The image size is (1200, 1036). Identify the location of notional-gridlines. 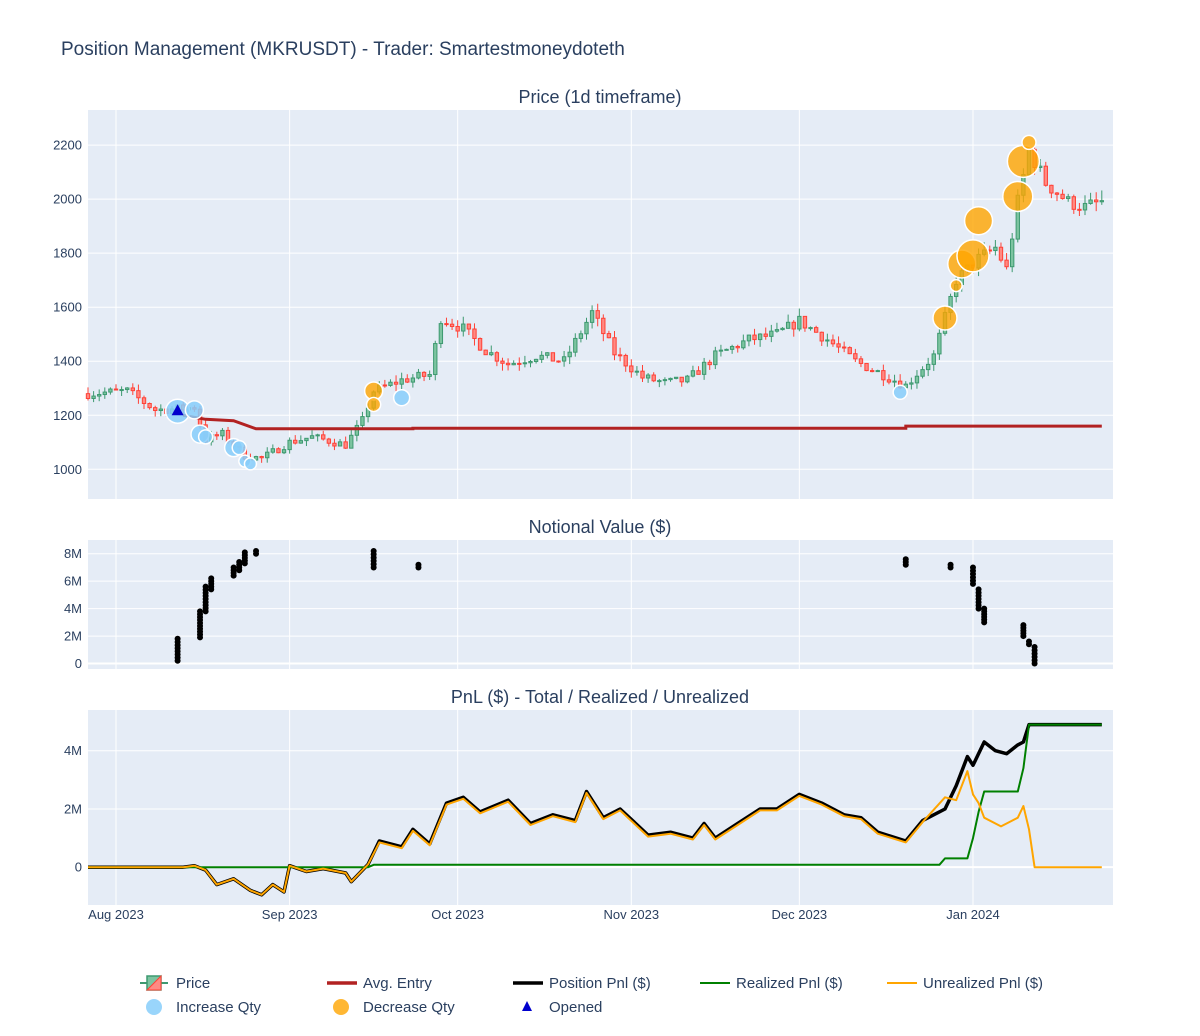
(600, 604).